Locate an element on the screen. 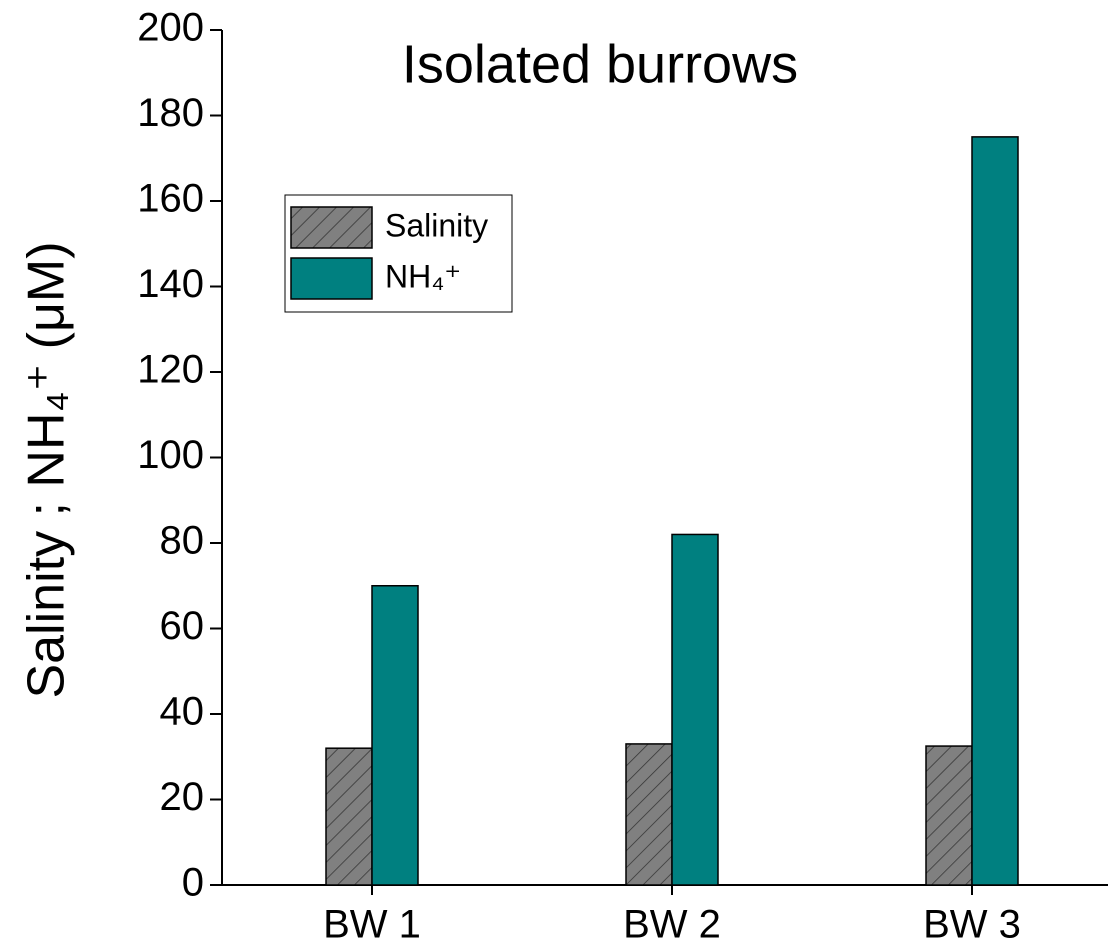 The image size is (1108, 951). y-tick-label: 60 is located at coordinates (182, 626).